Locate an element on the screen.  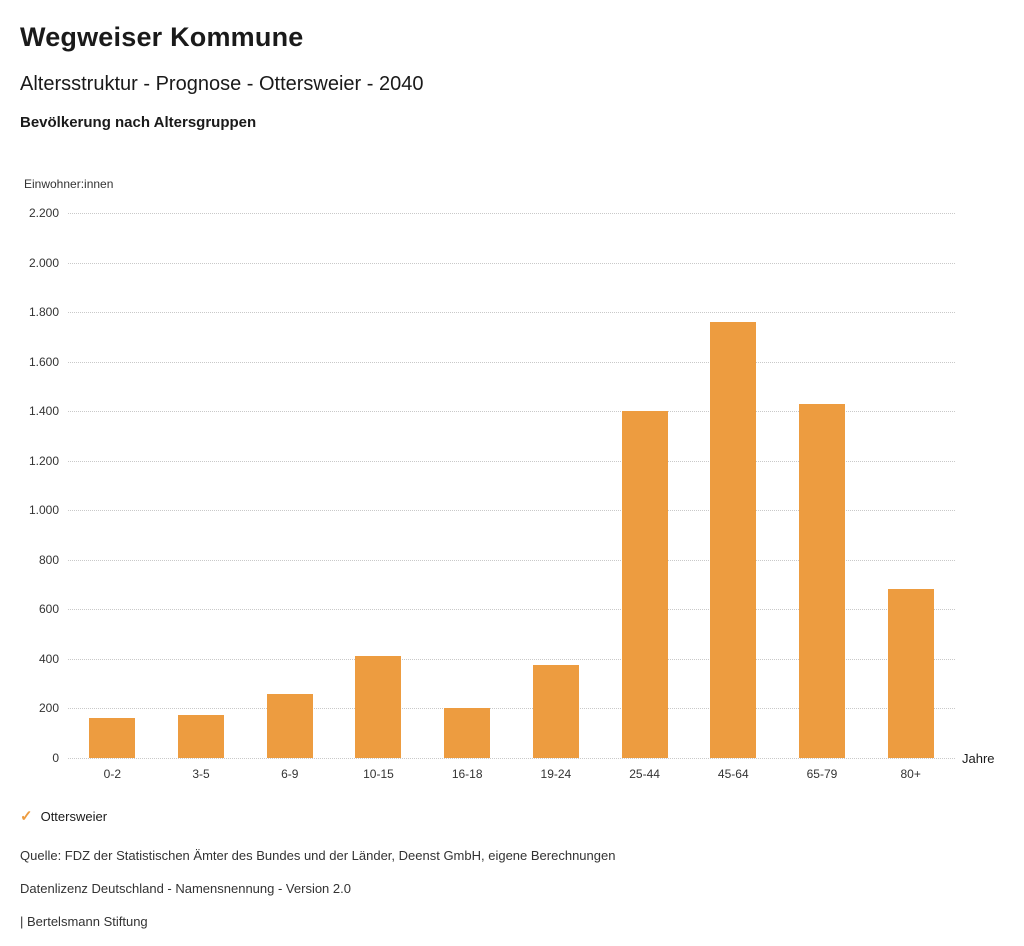
y-tick-label: 1.000 is located at coordinates (43, 510).